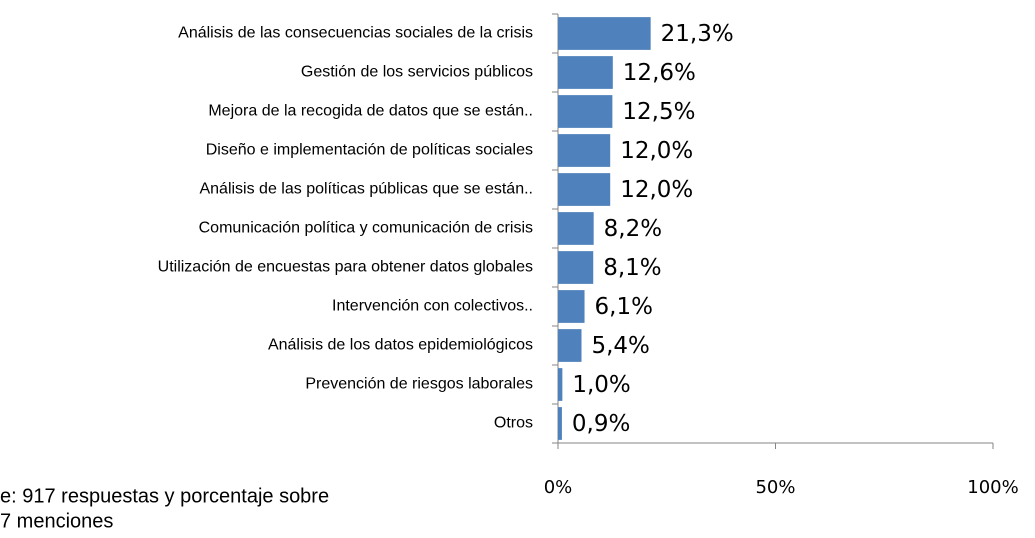  I want to click on footnote: e: 917 respuestas y porcentaje sobre, so click(164, 496).